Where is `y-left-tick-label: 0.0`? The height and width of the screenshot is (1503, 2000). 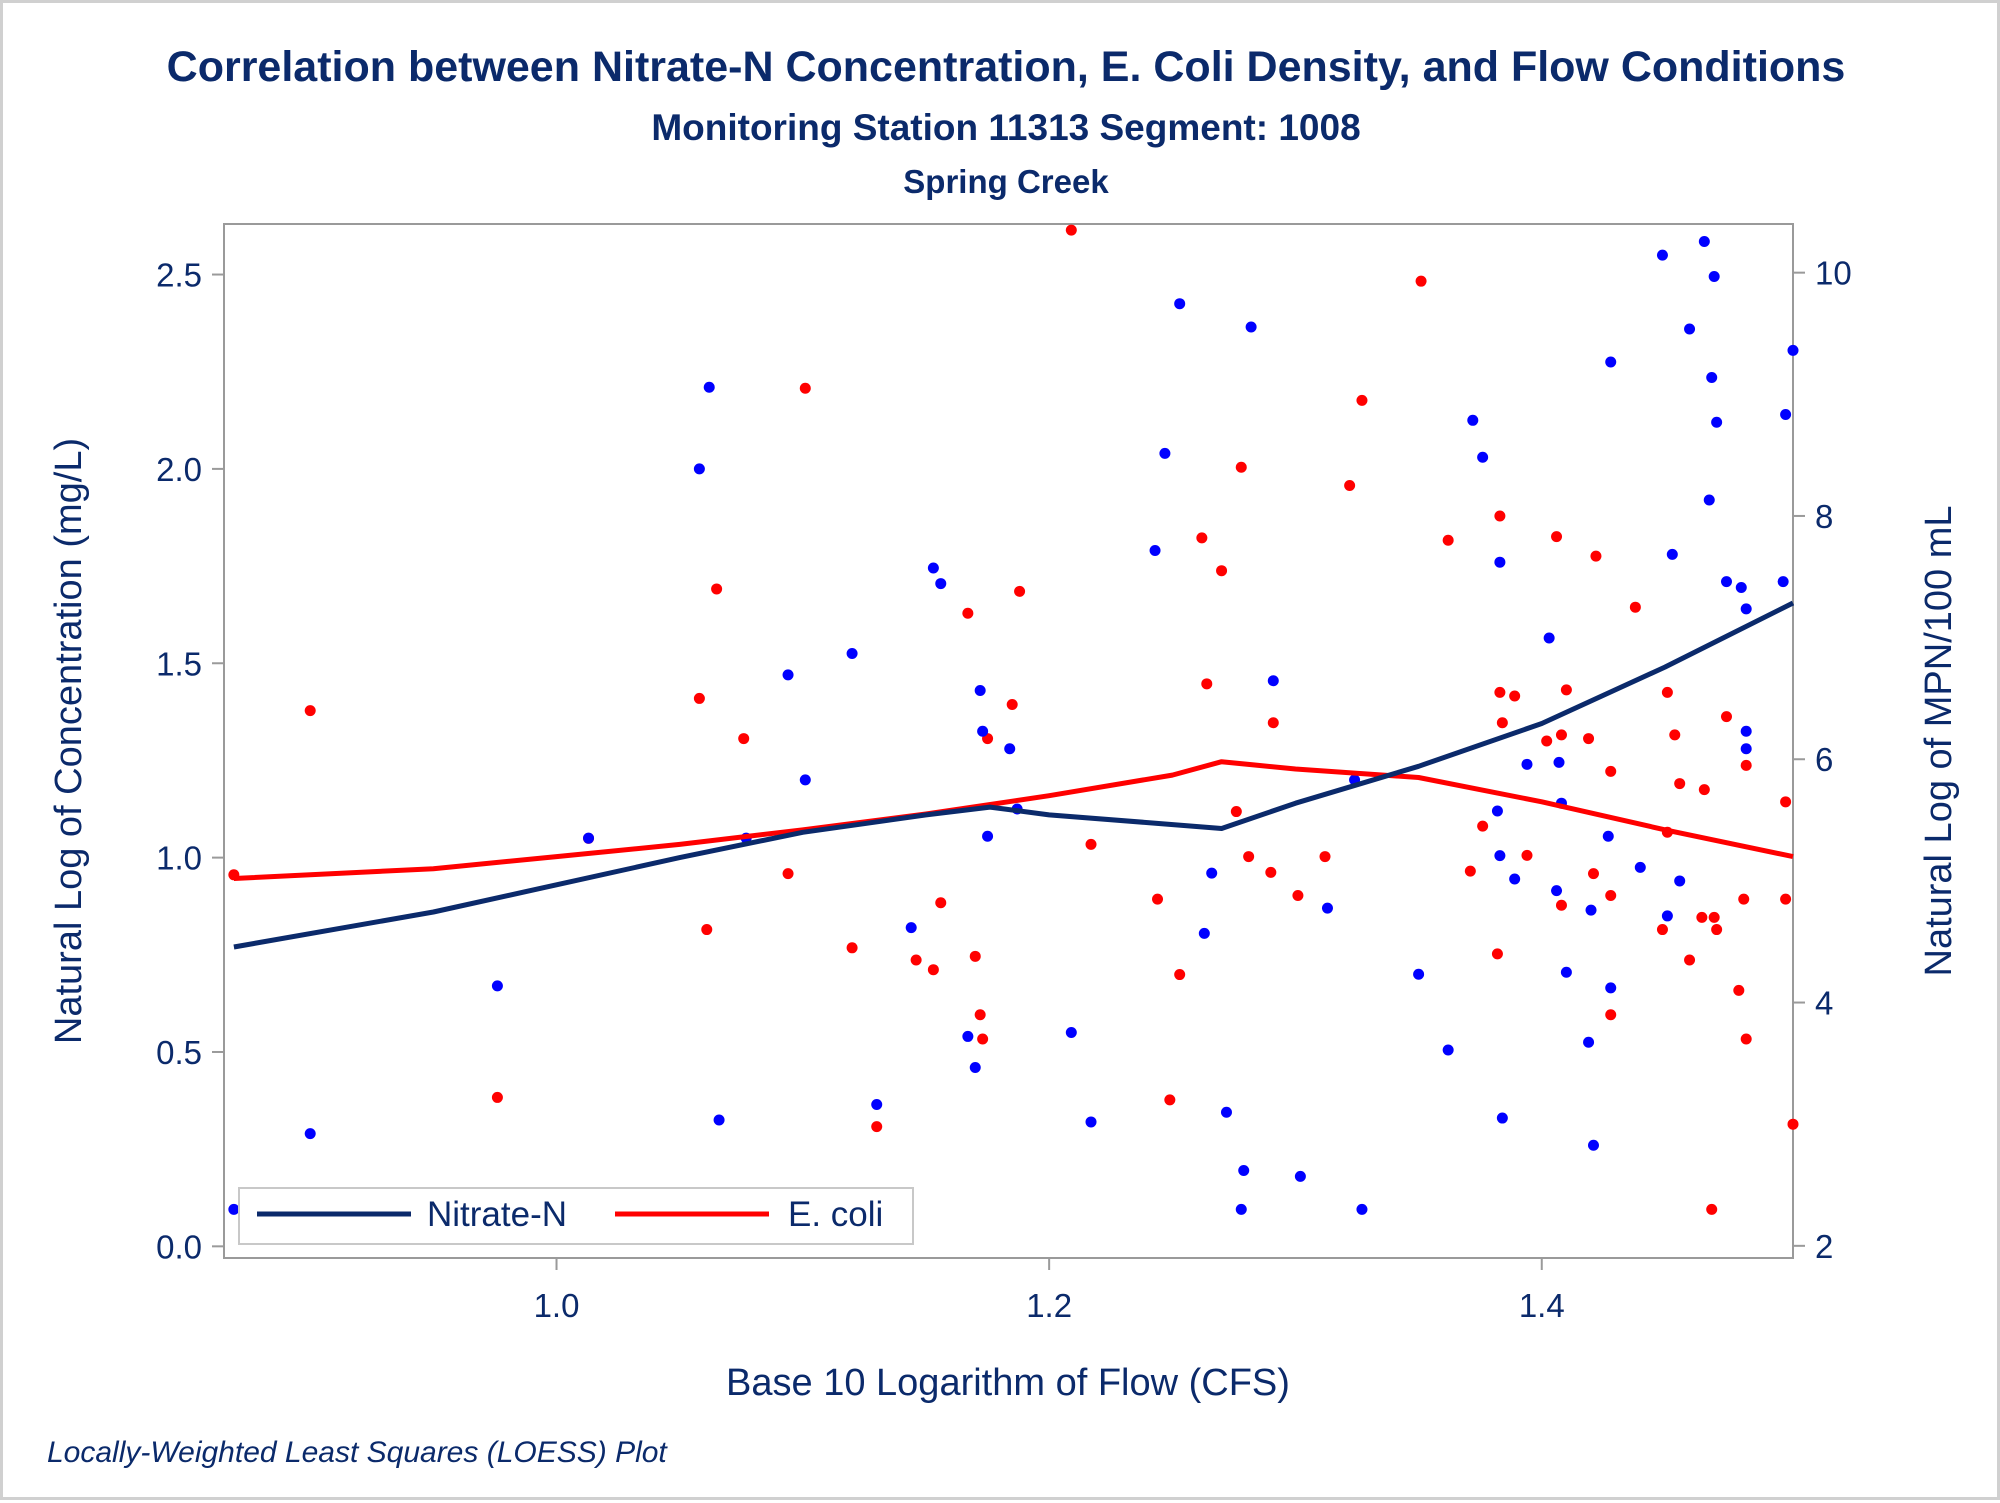 y-left-tick-label: 0.0 is located at coordinates (179, 1246).